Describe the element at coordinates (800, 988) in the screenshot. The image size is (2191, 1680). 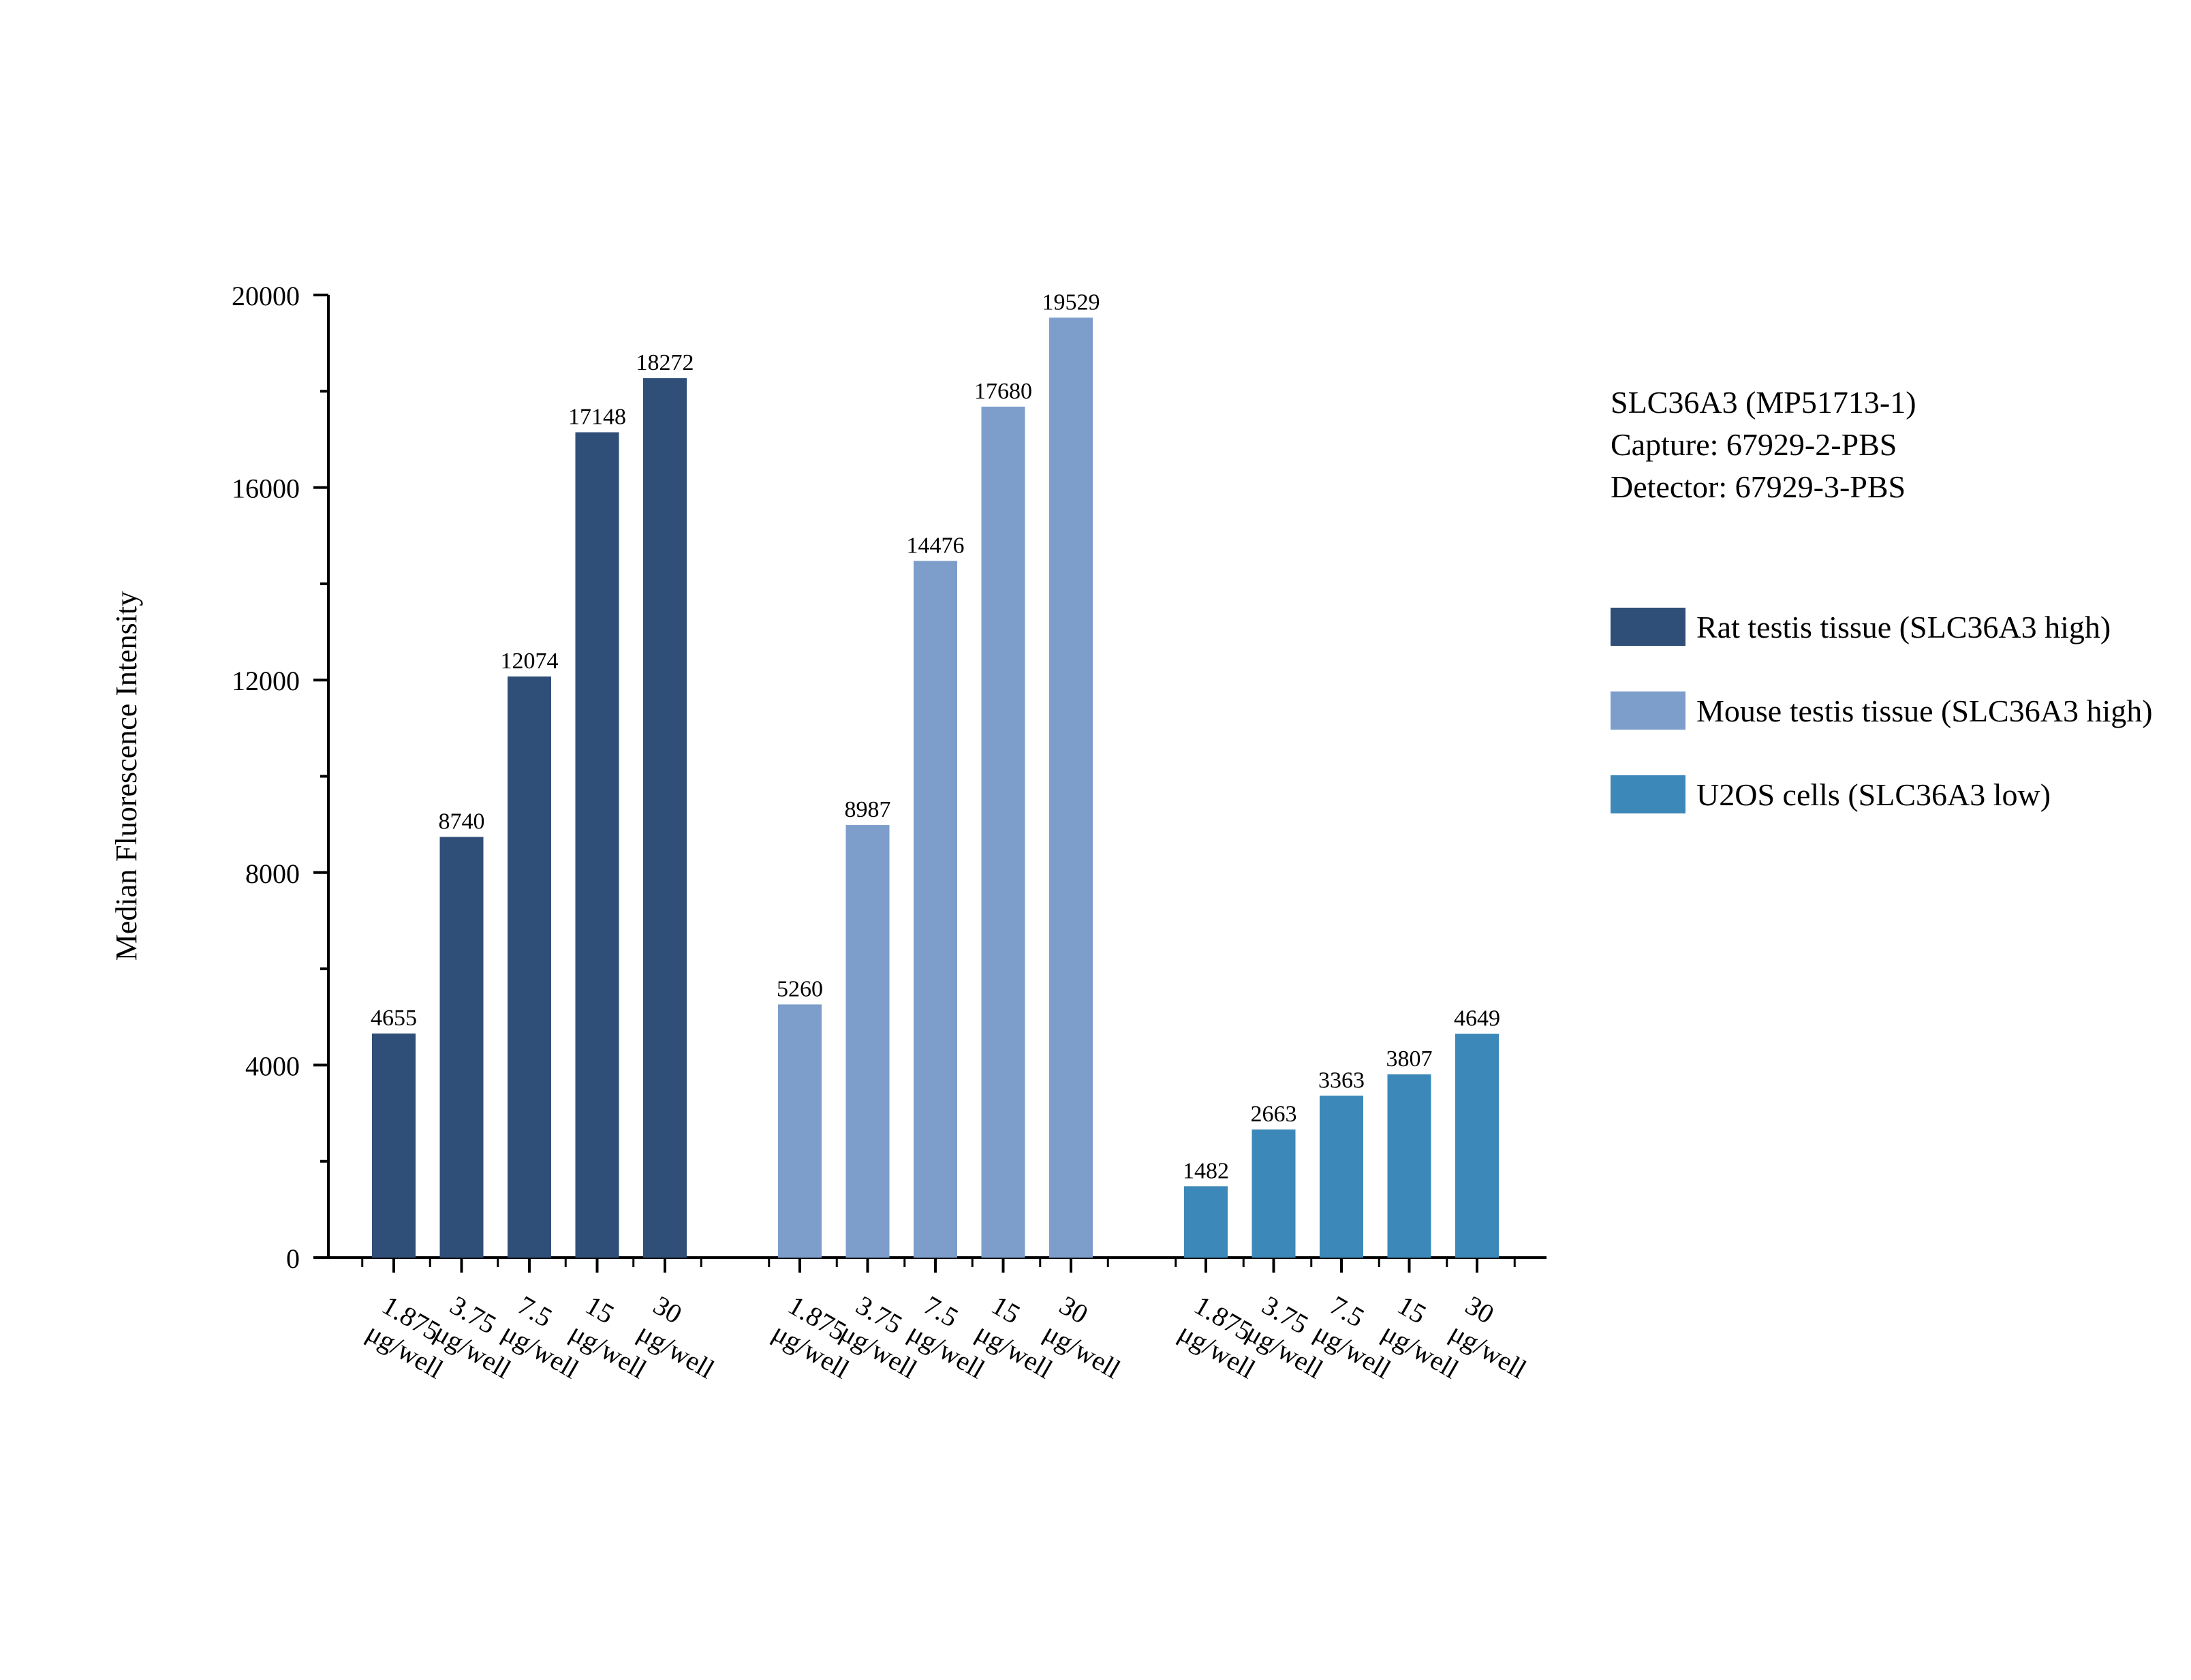
I see `bar-value-label: 5260` at that location.